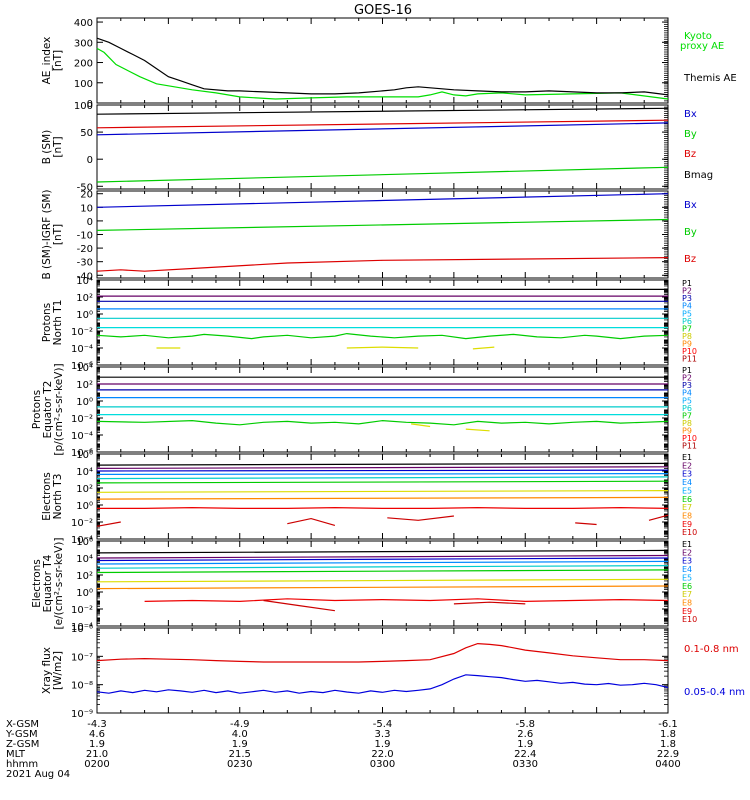 The image size is (750, 800). I want to click on series-line-e9, so click(383, 507).